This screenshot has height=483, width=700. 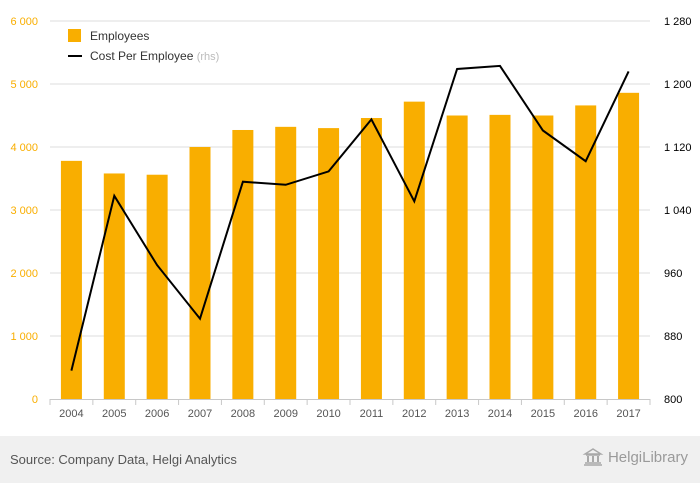 I want to click on x-tick-label: 2013, so click(x=457, y=414).